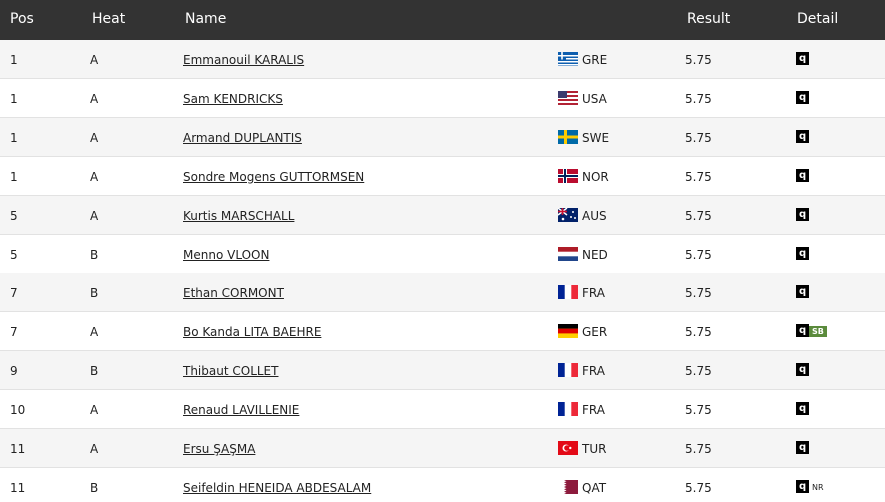 The height and width of the screenshot is (502, 885). I want to click on table-row: 1 A Sondre Mogens GUTTORMSEN NOR 5.75 q, so click(442, 176).